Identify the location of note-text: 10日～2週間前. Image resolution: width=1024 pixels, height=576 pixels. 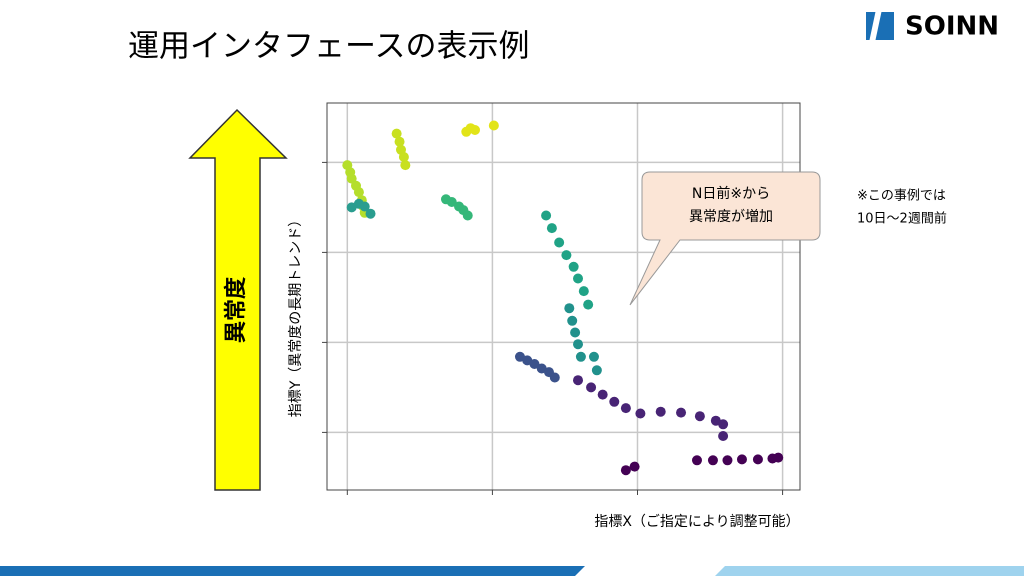
(902, 219).